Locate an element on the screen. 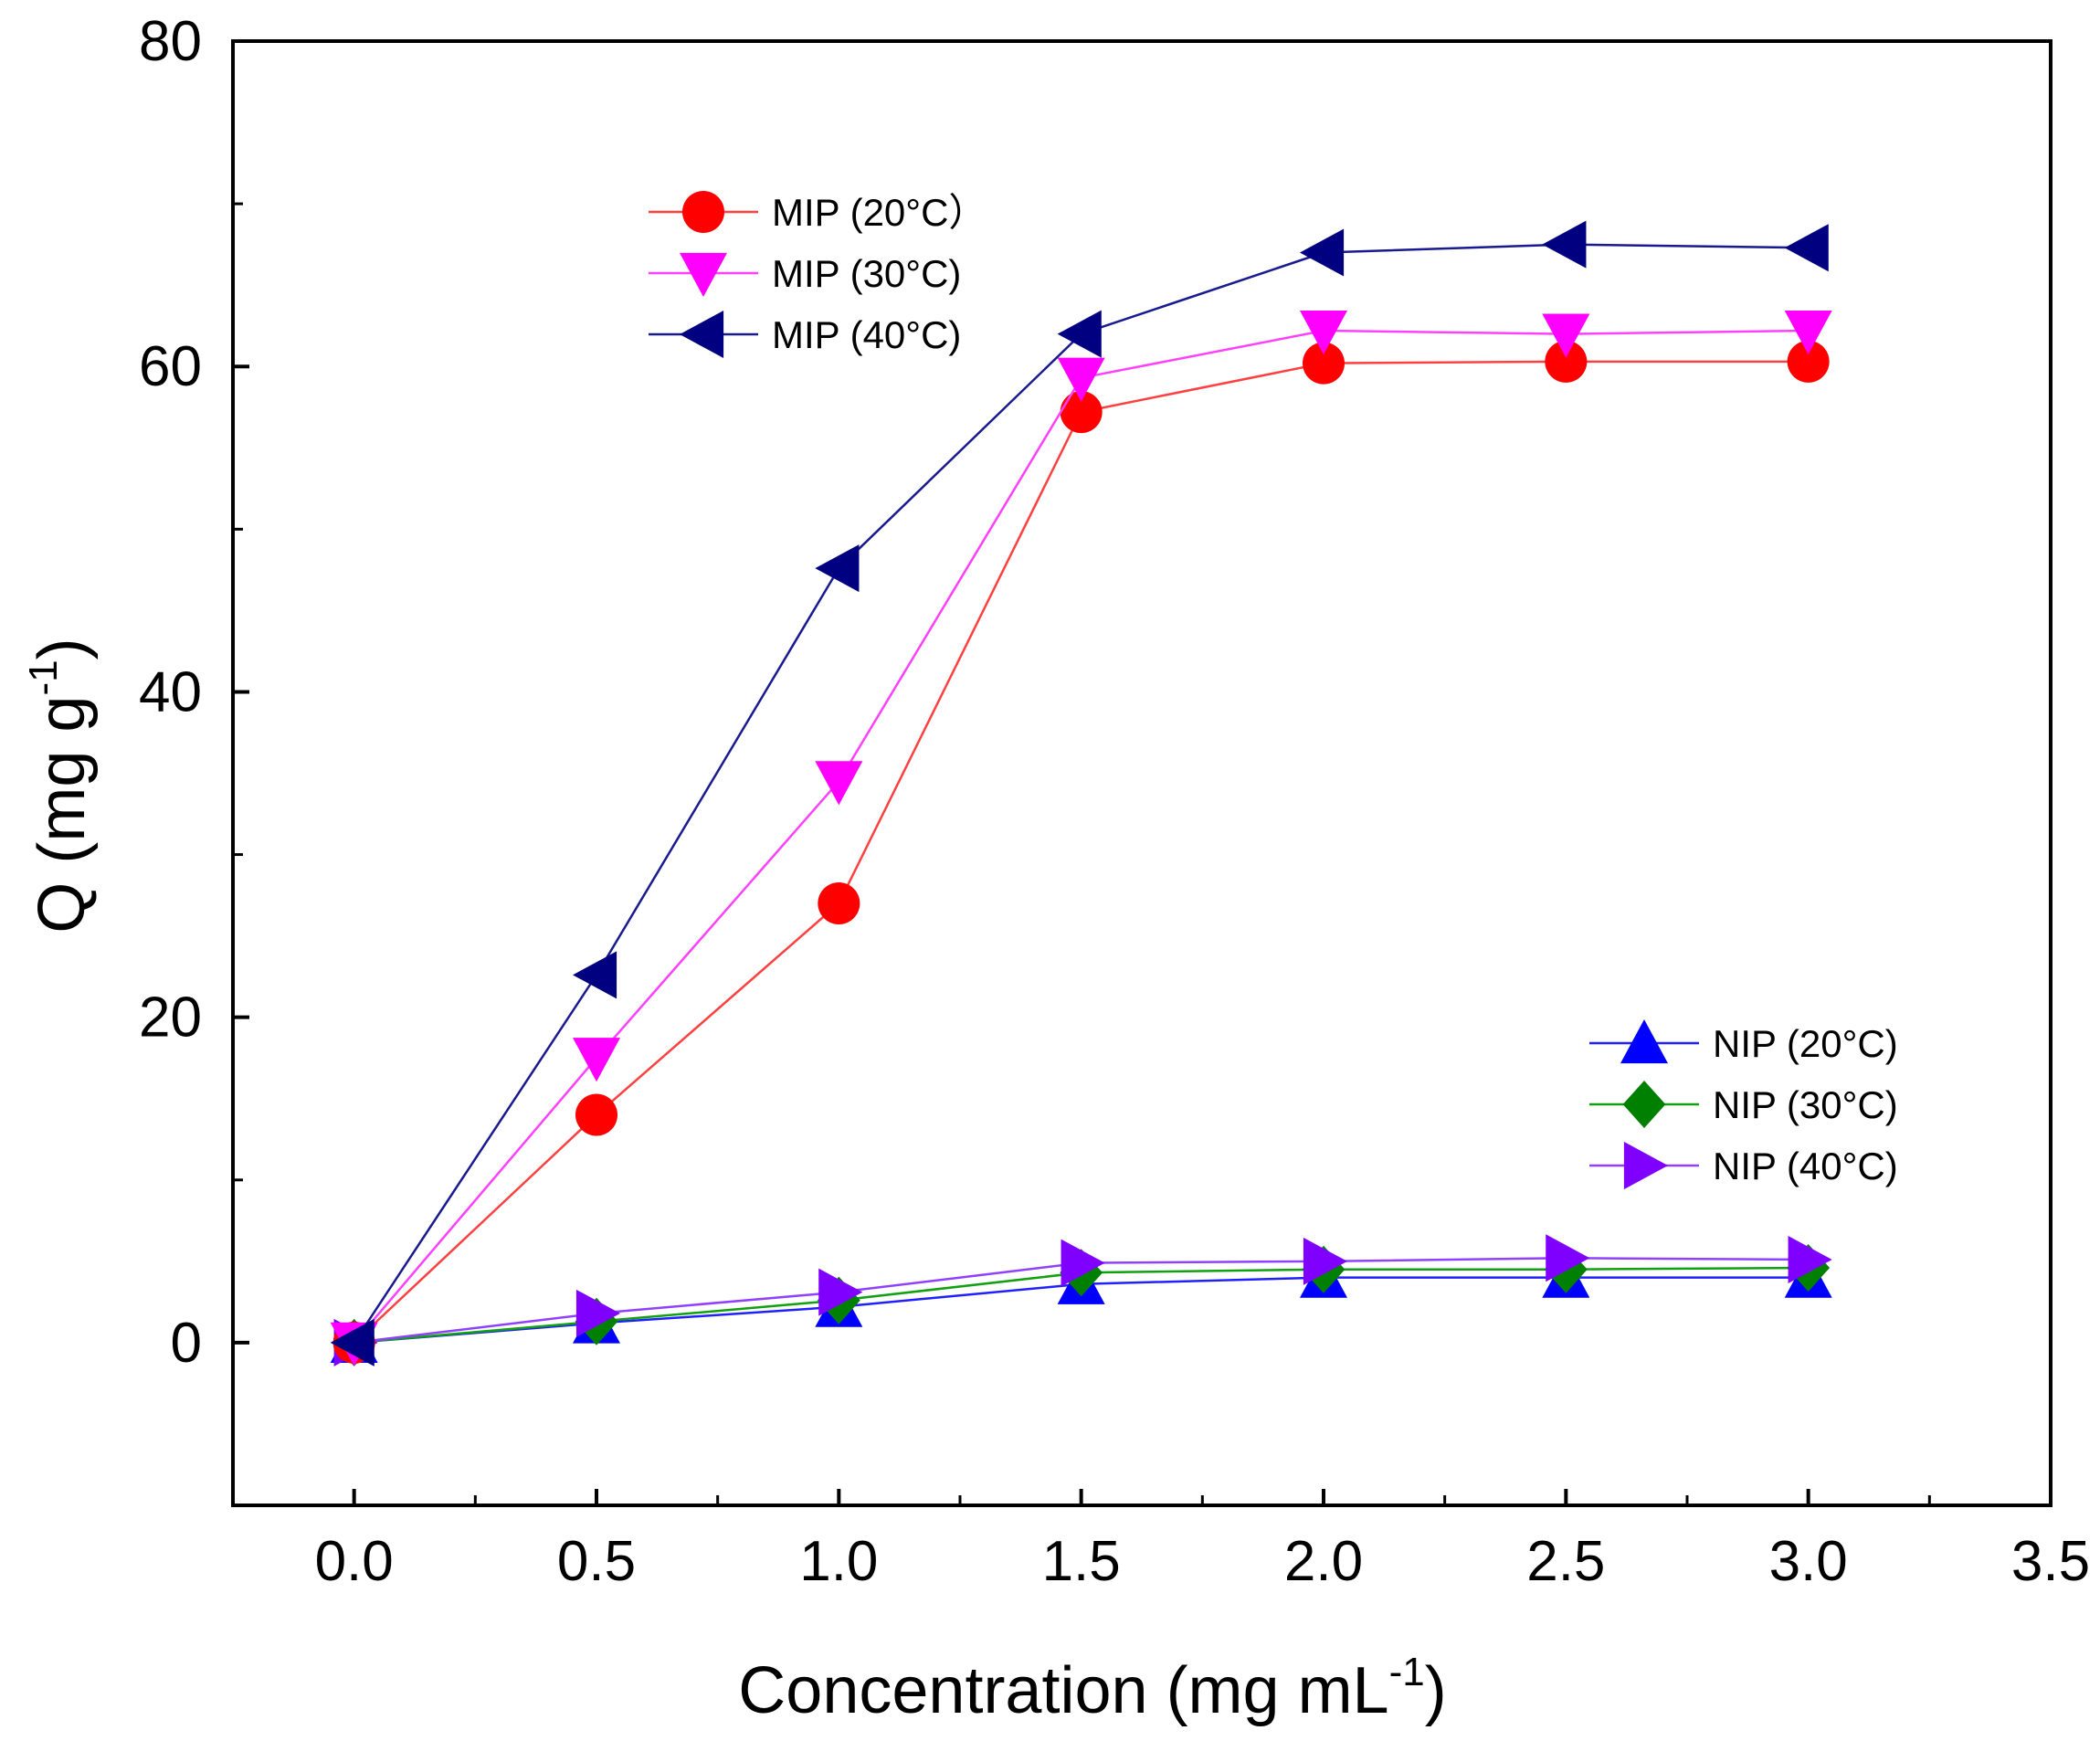  legend-label: NIP (20°C) is located at coordinates (1806, 1043).